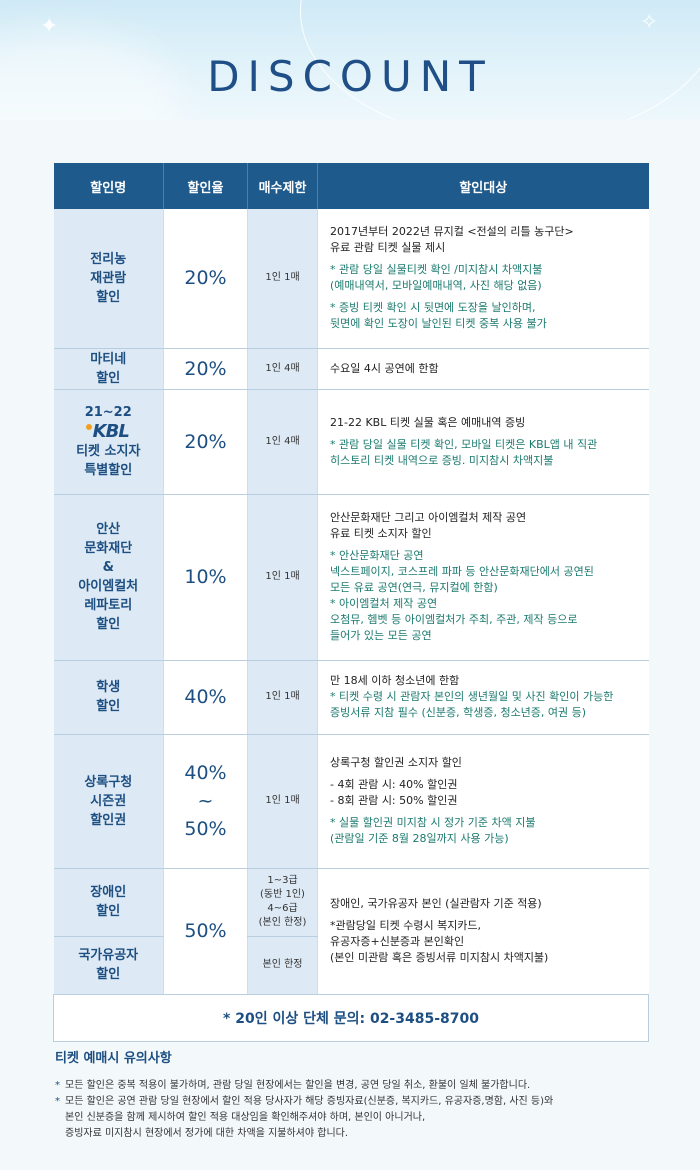 This screenshot has width=700, height=1170. I want to click on target-note: 들어가 있는 모든 공연, so click(381, 635).